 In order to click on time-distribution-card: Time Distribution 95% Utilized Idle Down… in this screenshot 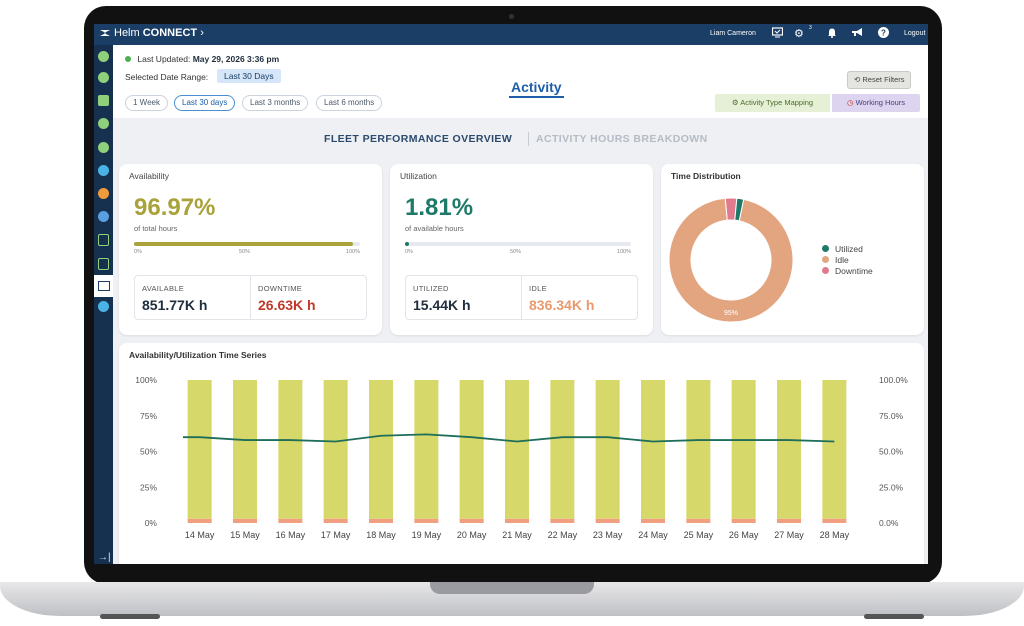, I will do `click(792, 249)`.